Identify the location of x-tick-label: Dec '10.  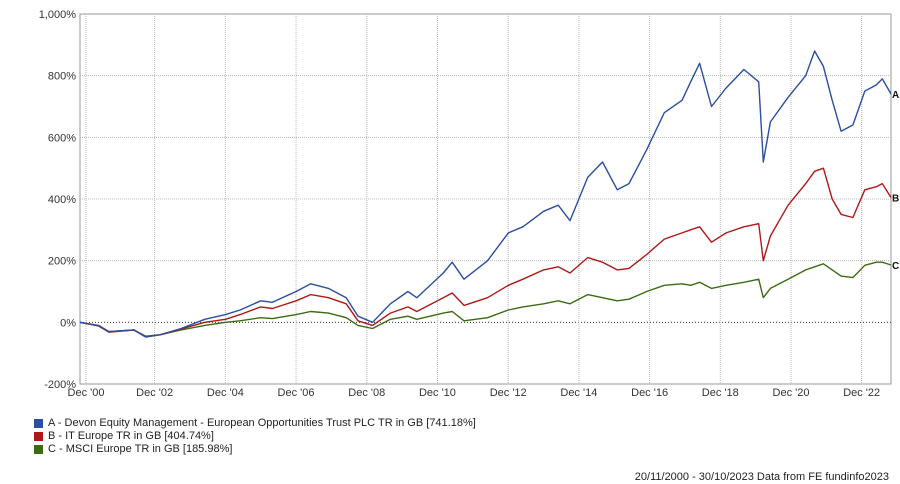
(437, 393).